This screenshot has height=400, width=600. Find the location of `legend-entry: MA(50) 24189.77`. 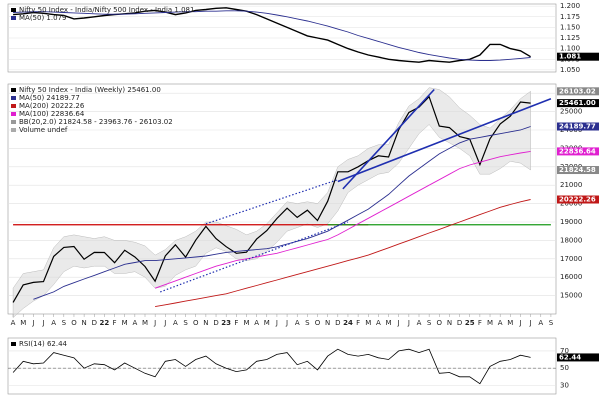

legend-entry: MA(50) 24189.77 is located at coordinates (49, 98).